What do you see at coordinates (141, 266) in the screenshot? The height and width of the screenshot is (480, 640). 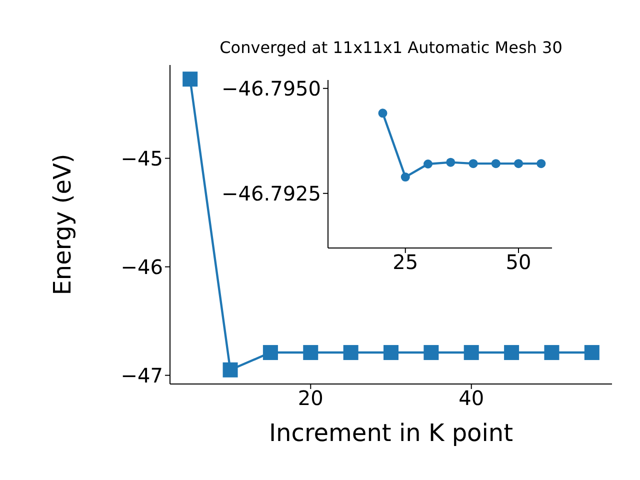 I see `y-tick-label: −46` at bounding box center [141, 266].